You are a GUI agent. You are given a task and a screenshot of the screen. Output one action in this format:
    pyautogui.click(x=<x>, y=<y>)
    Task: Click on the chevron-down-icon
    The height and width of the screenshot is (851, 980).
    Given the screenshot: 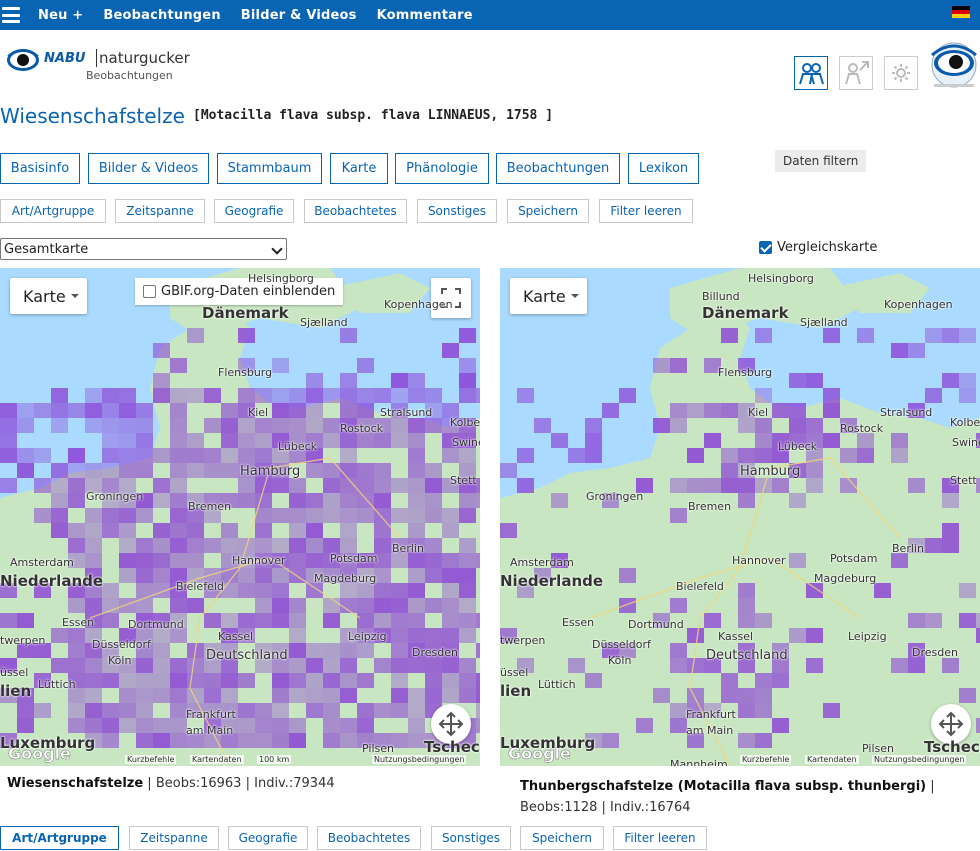 What is the action you would take?
    pyautogui.click(x=277, y=249)
    